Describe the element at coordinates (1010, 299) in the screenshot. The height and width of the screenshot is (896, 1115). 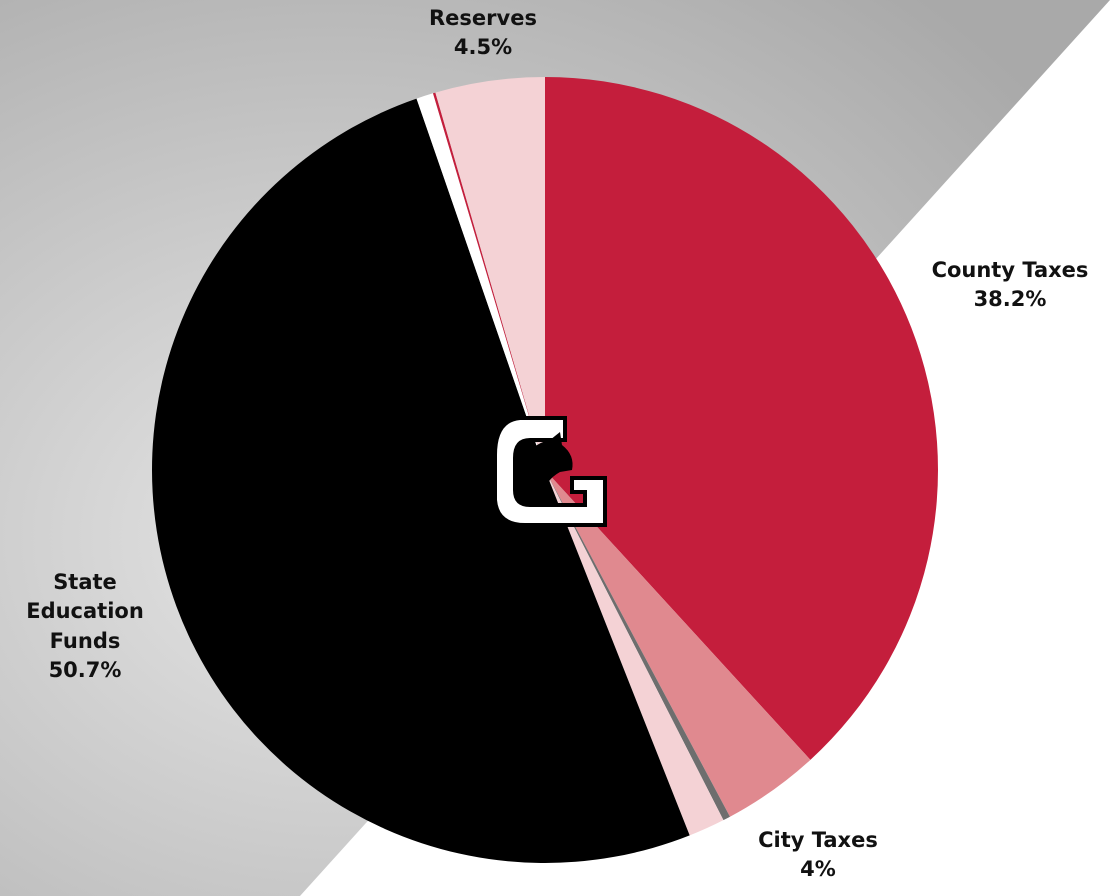
I see `value-label: 38.2%` at that location.